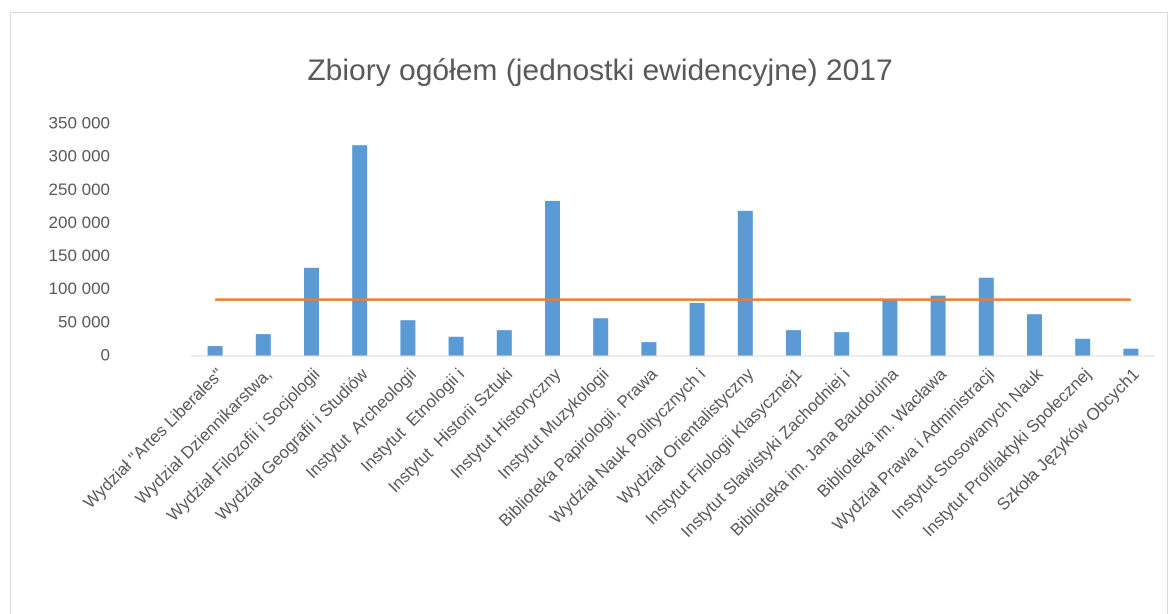 The width and height of the screenshot is (1176, 614). Describe the element at coordinates (105, 354) in the screenshot. I see `y-tick-label: 0` at that location.